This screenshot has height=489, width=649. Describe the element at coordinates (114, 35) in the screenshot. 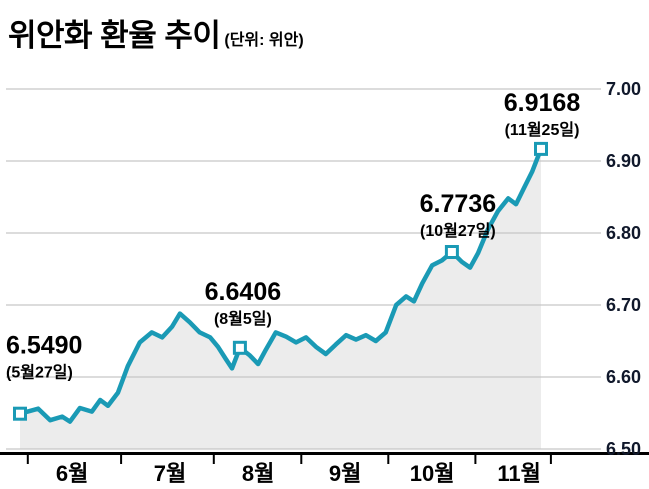

I see `chart-title: 위안화 환율 추이` at that location.